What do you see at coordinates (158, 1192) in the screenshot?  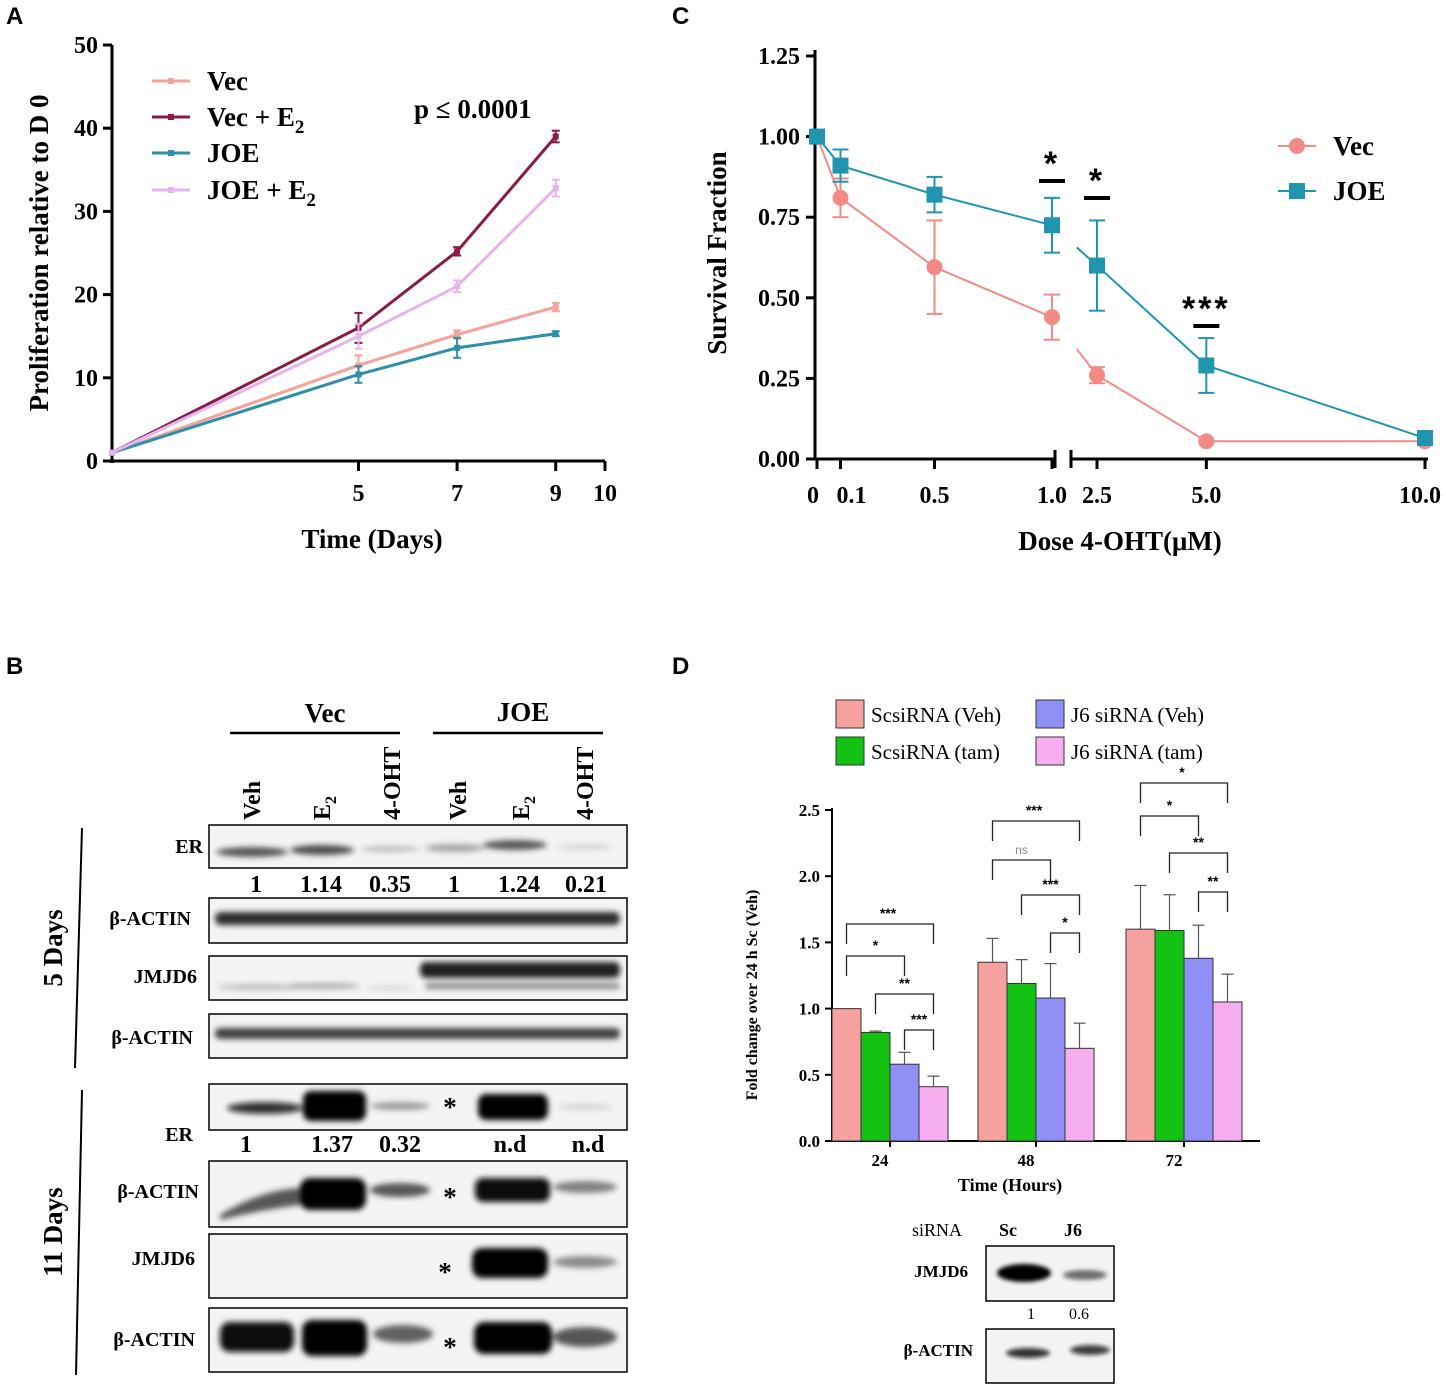 I see `blot-b-row-actin1-11d: β-ACTIN` at bounding box center [158, 1192].